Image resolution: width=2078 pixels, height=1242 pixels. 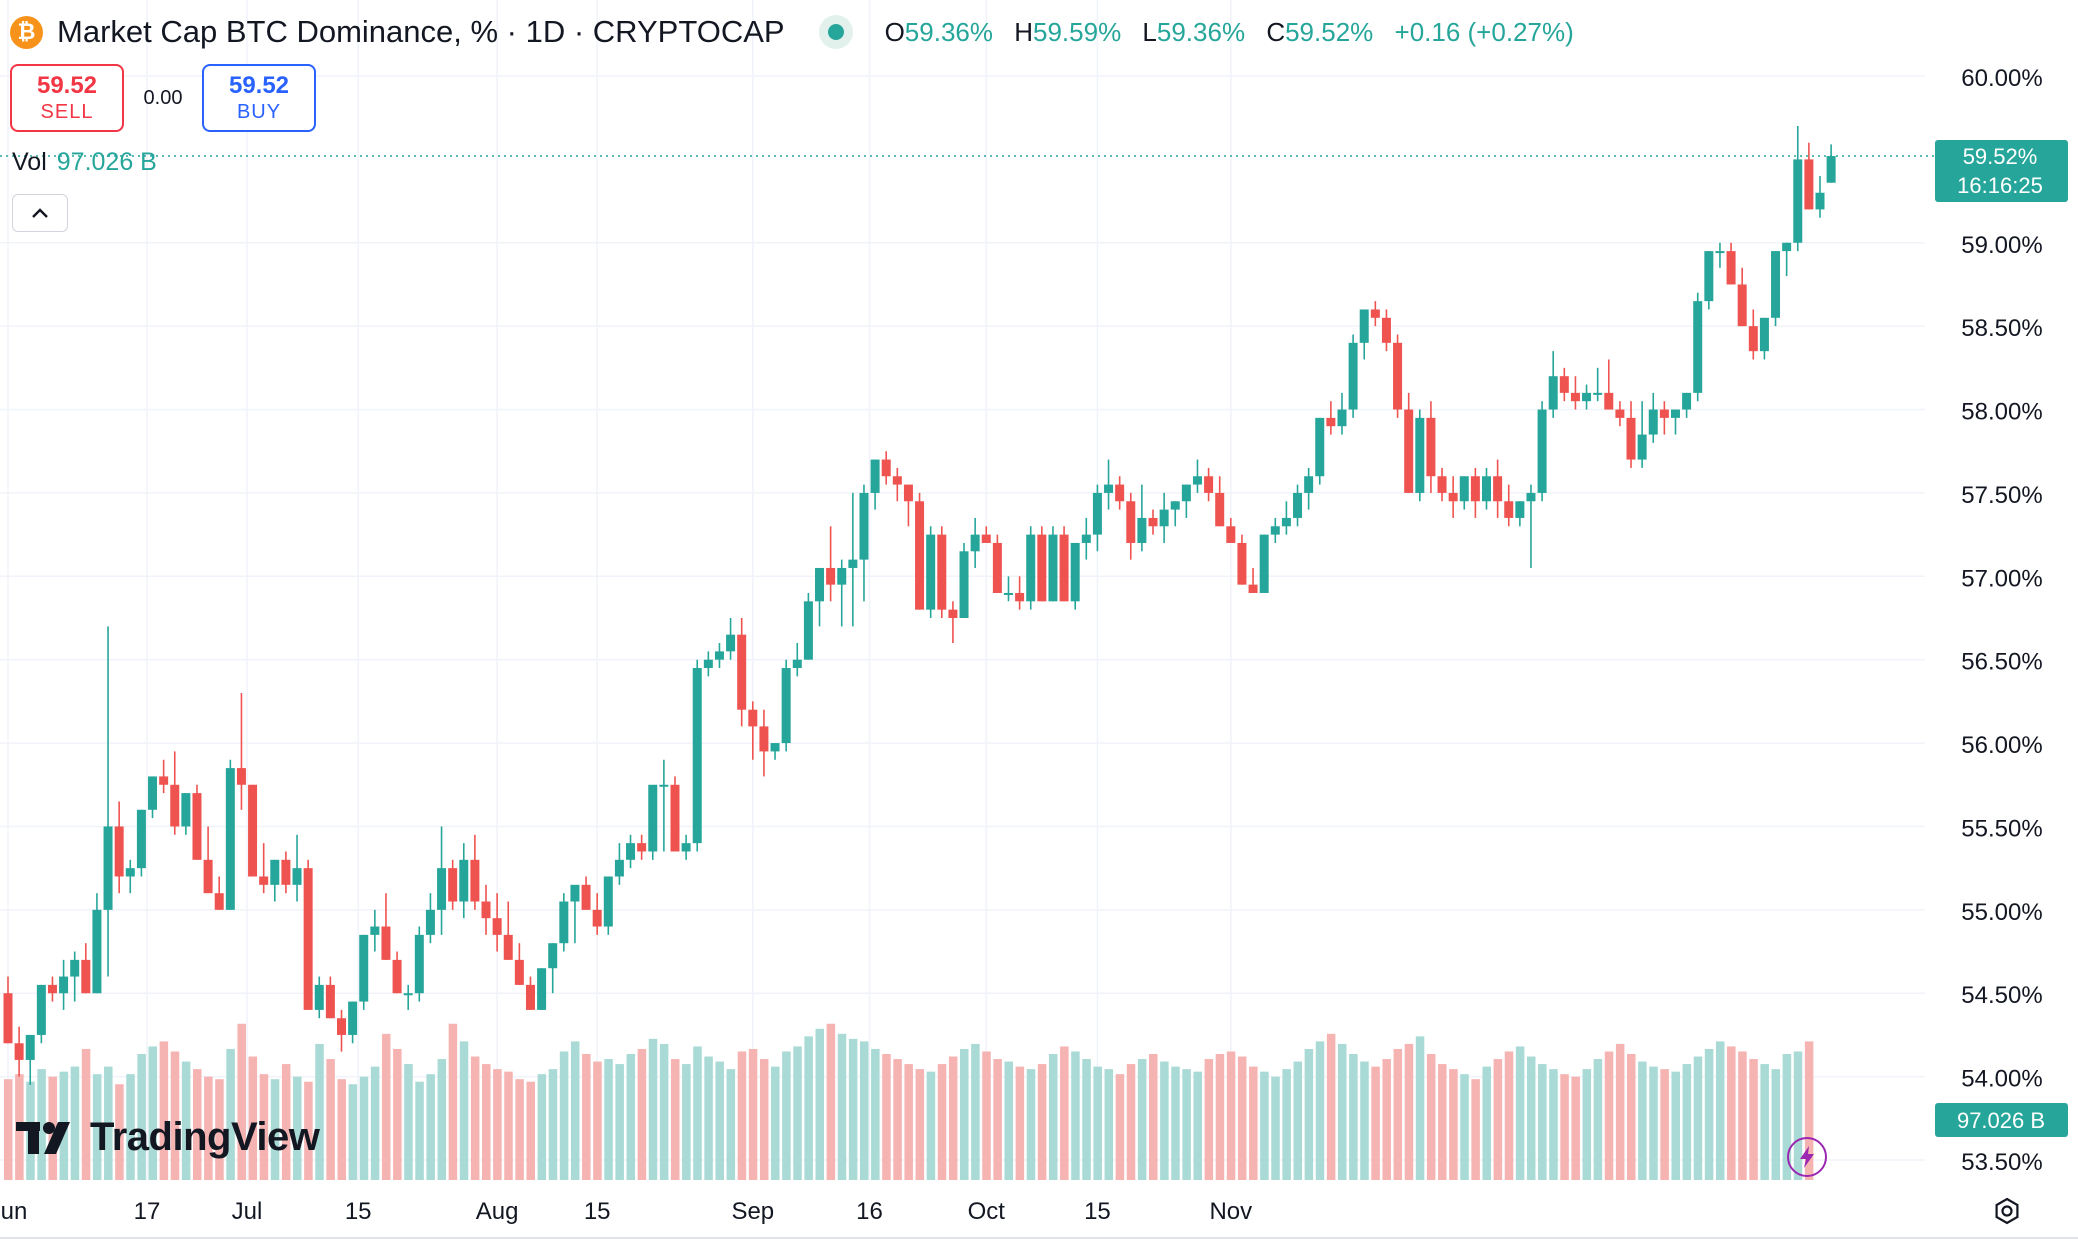 I want to click on y-tick-label: 60.00%, so click(x=2001, y=78).